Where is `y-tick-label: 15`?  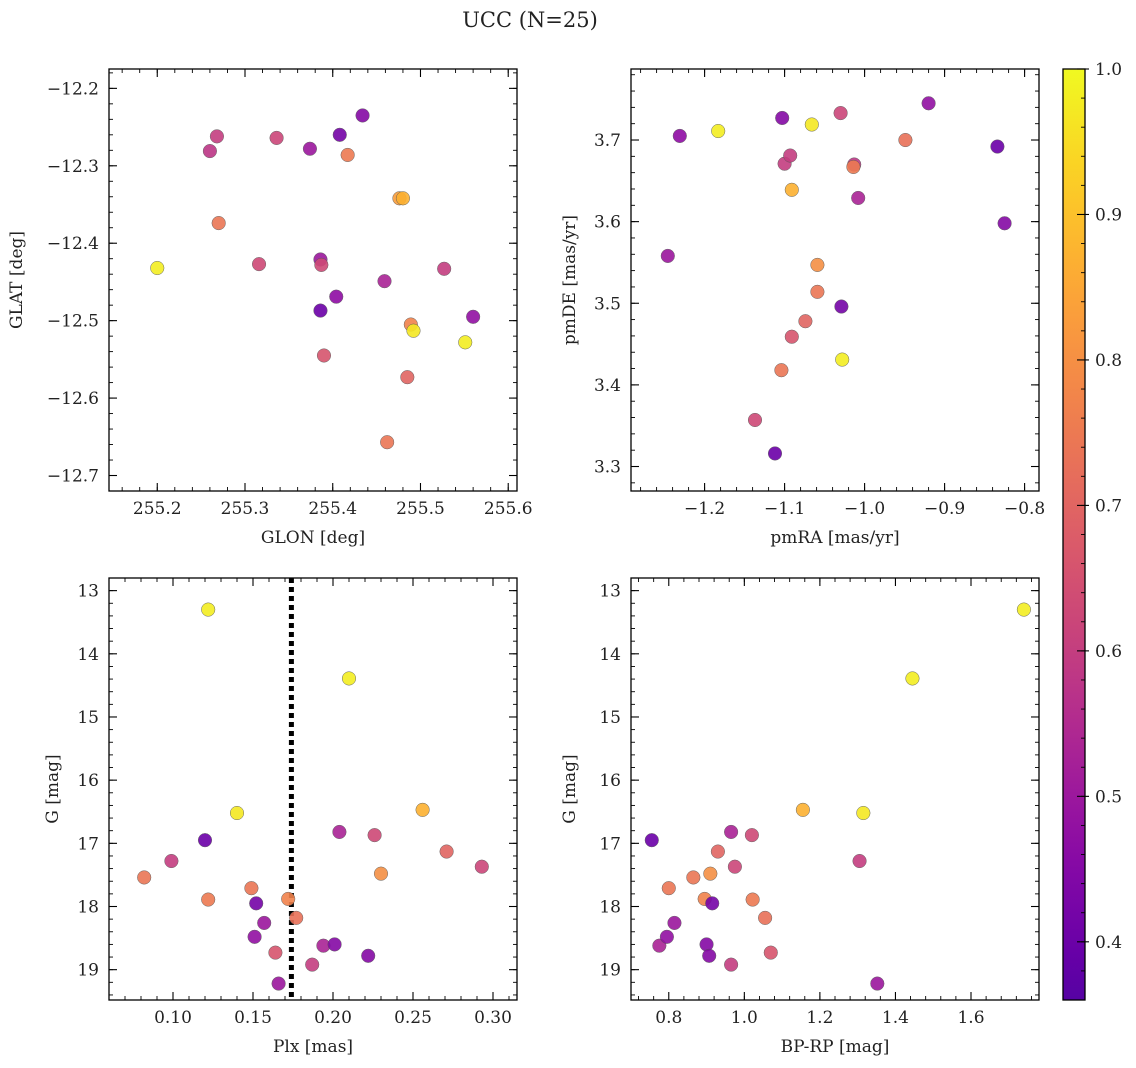
y-tick-label: 15 is located at coordinates (610, 718).